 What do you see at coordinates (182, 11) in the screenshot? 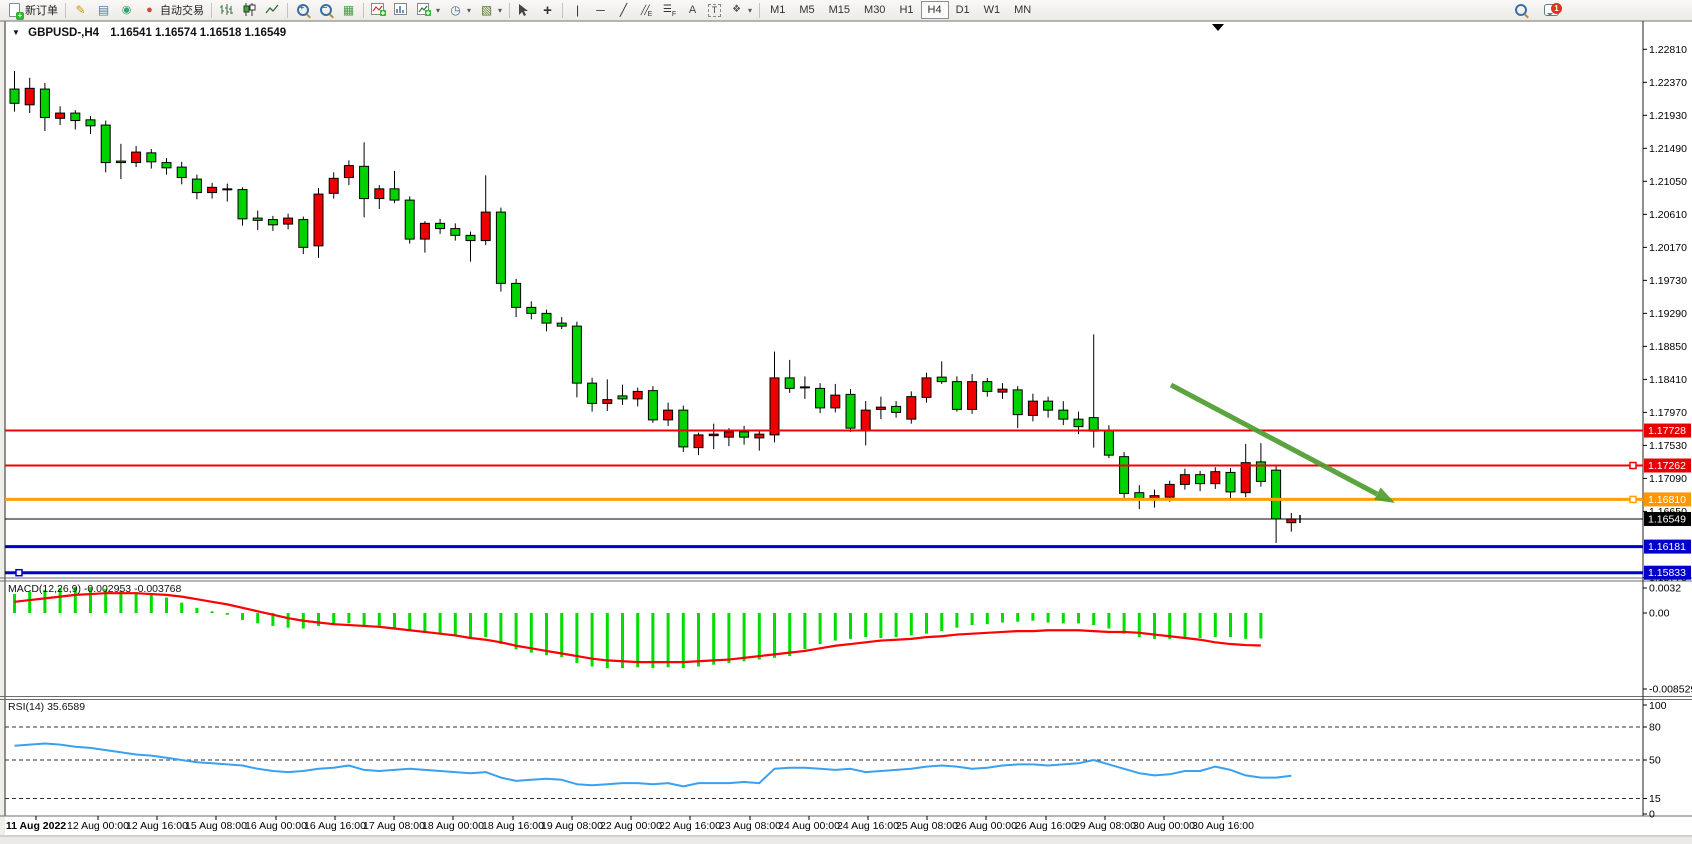
I see `auto-trading-label: 自动交易` at bounding box center [182, 11].